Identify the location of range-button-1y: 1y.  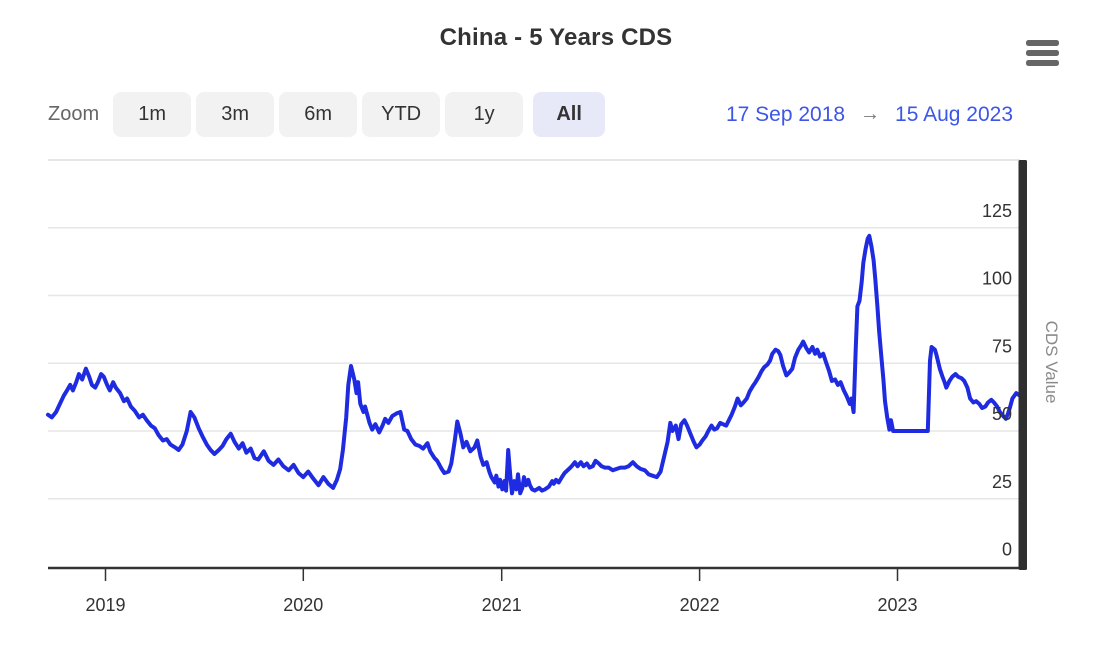
(484, 114).